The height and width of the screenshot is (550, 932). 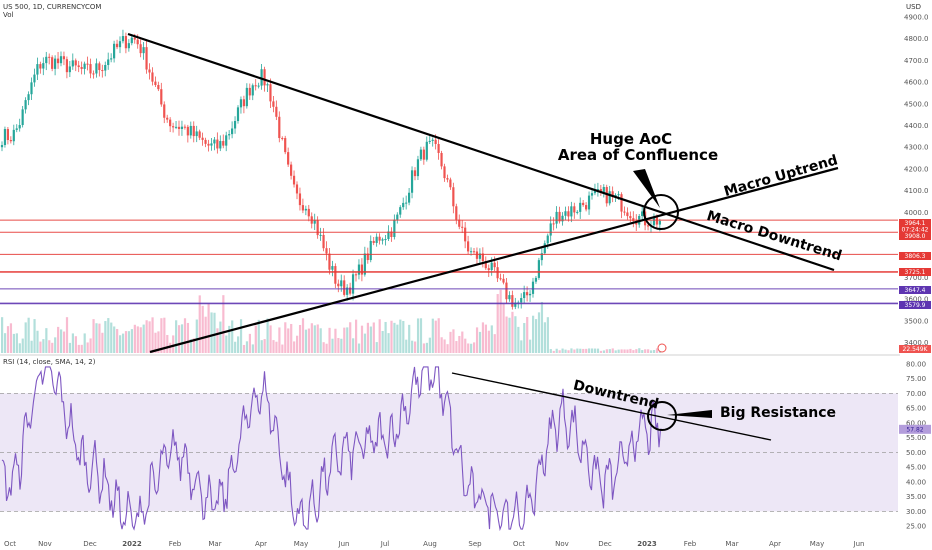 What do you see at coordinates (916, 169) in the screenshot?
I see `price-tick-label: 4200.0` at bounding box center [916, 169].